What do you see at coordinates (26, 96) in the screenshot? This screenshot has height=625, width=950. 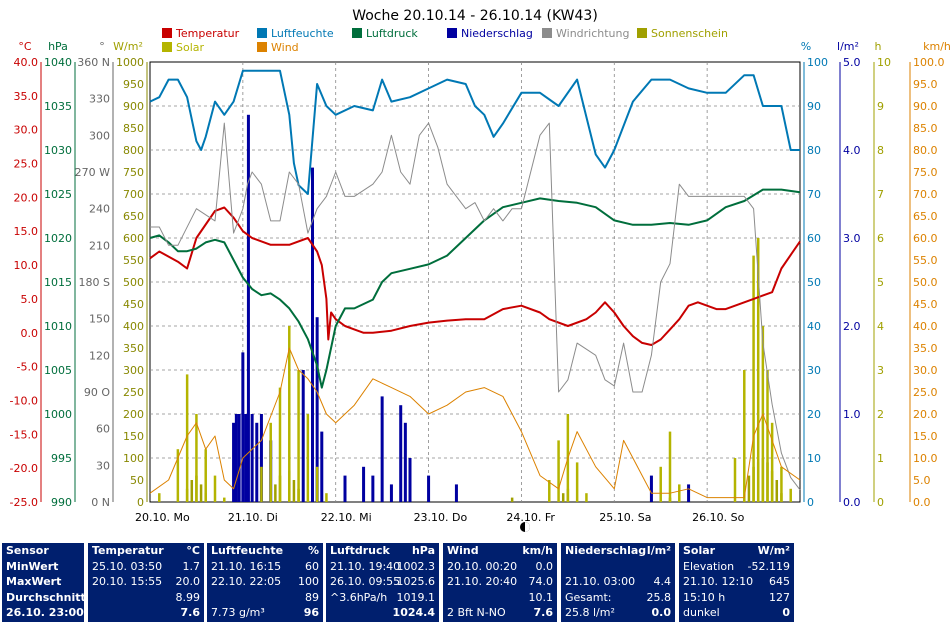 I see `tick-temp-1: 35.0` at bounding box center [26, 96].